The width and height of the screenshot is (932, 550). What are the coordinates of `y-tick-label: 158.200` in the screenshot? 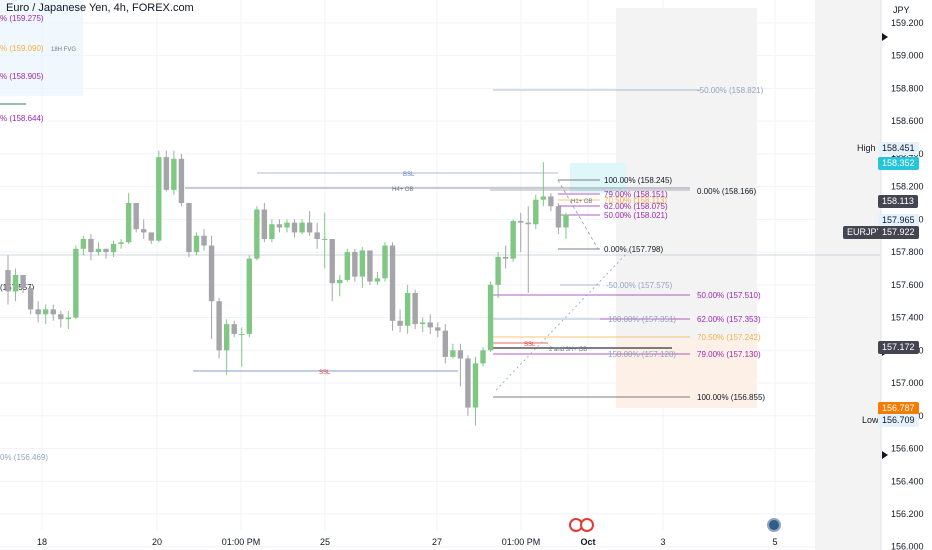 It's located at (907, 187).